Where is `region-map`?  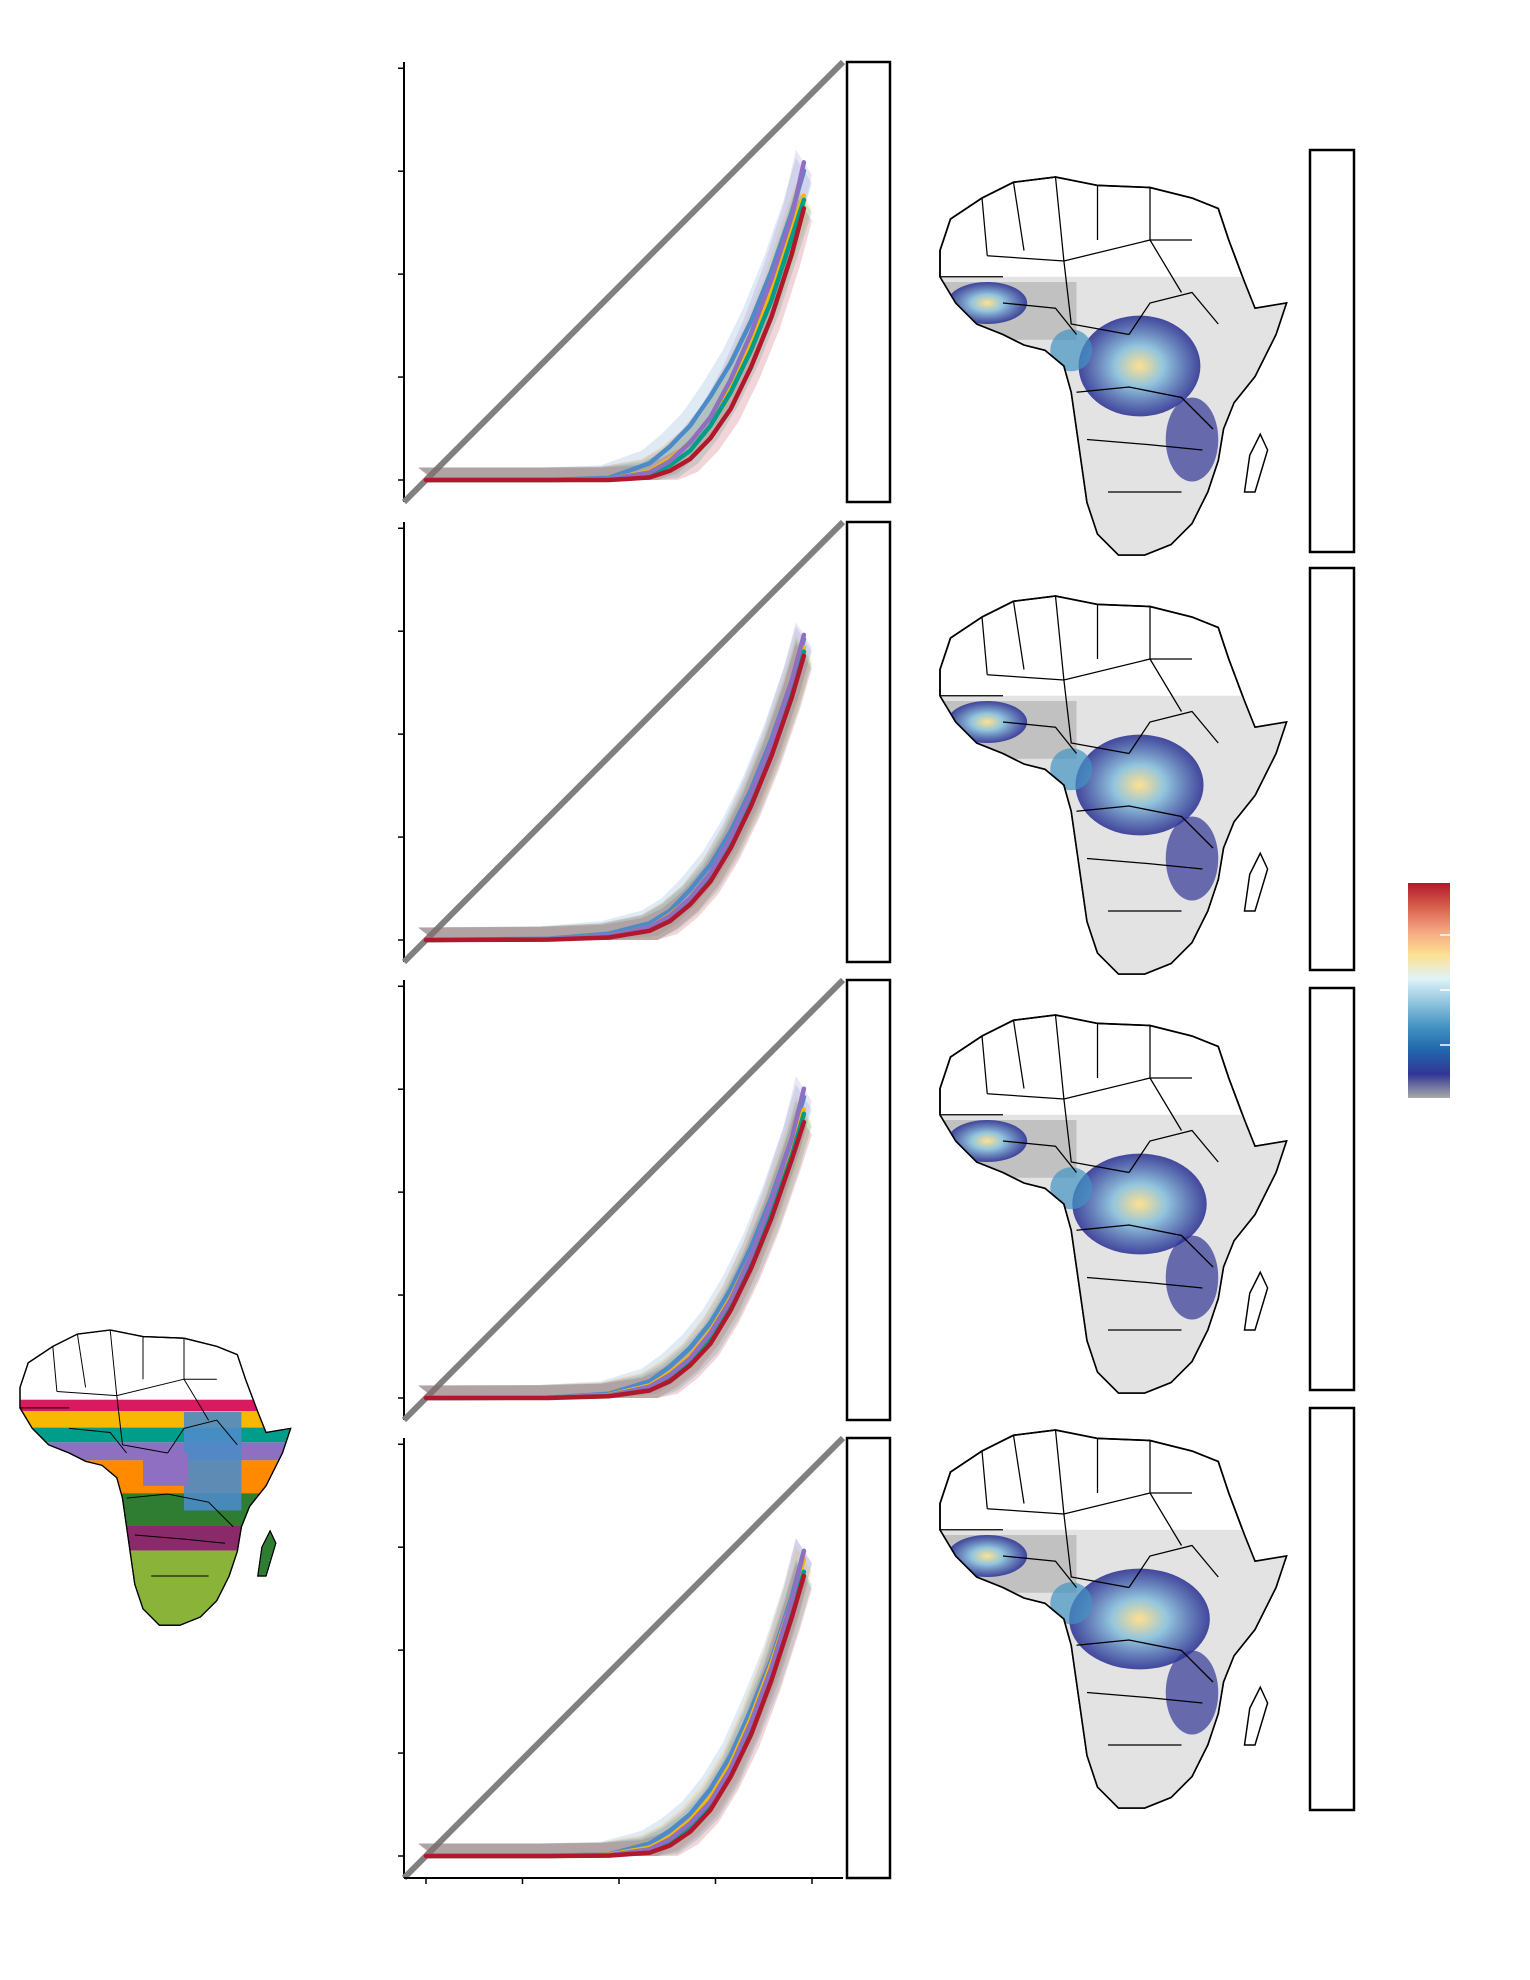
region-map is located at coordinates (155, 1477).